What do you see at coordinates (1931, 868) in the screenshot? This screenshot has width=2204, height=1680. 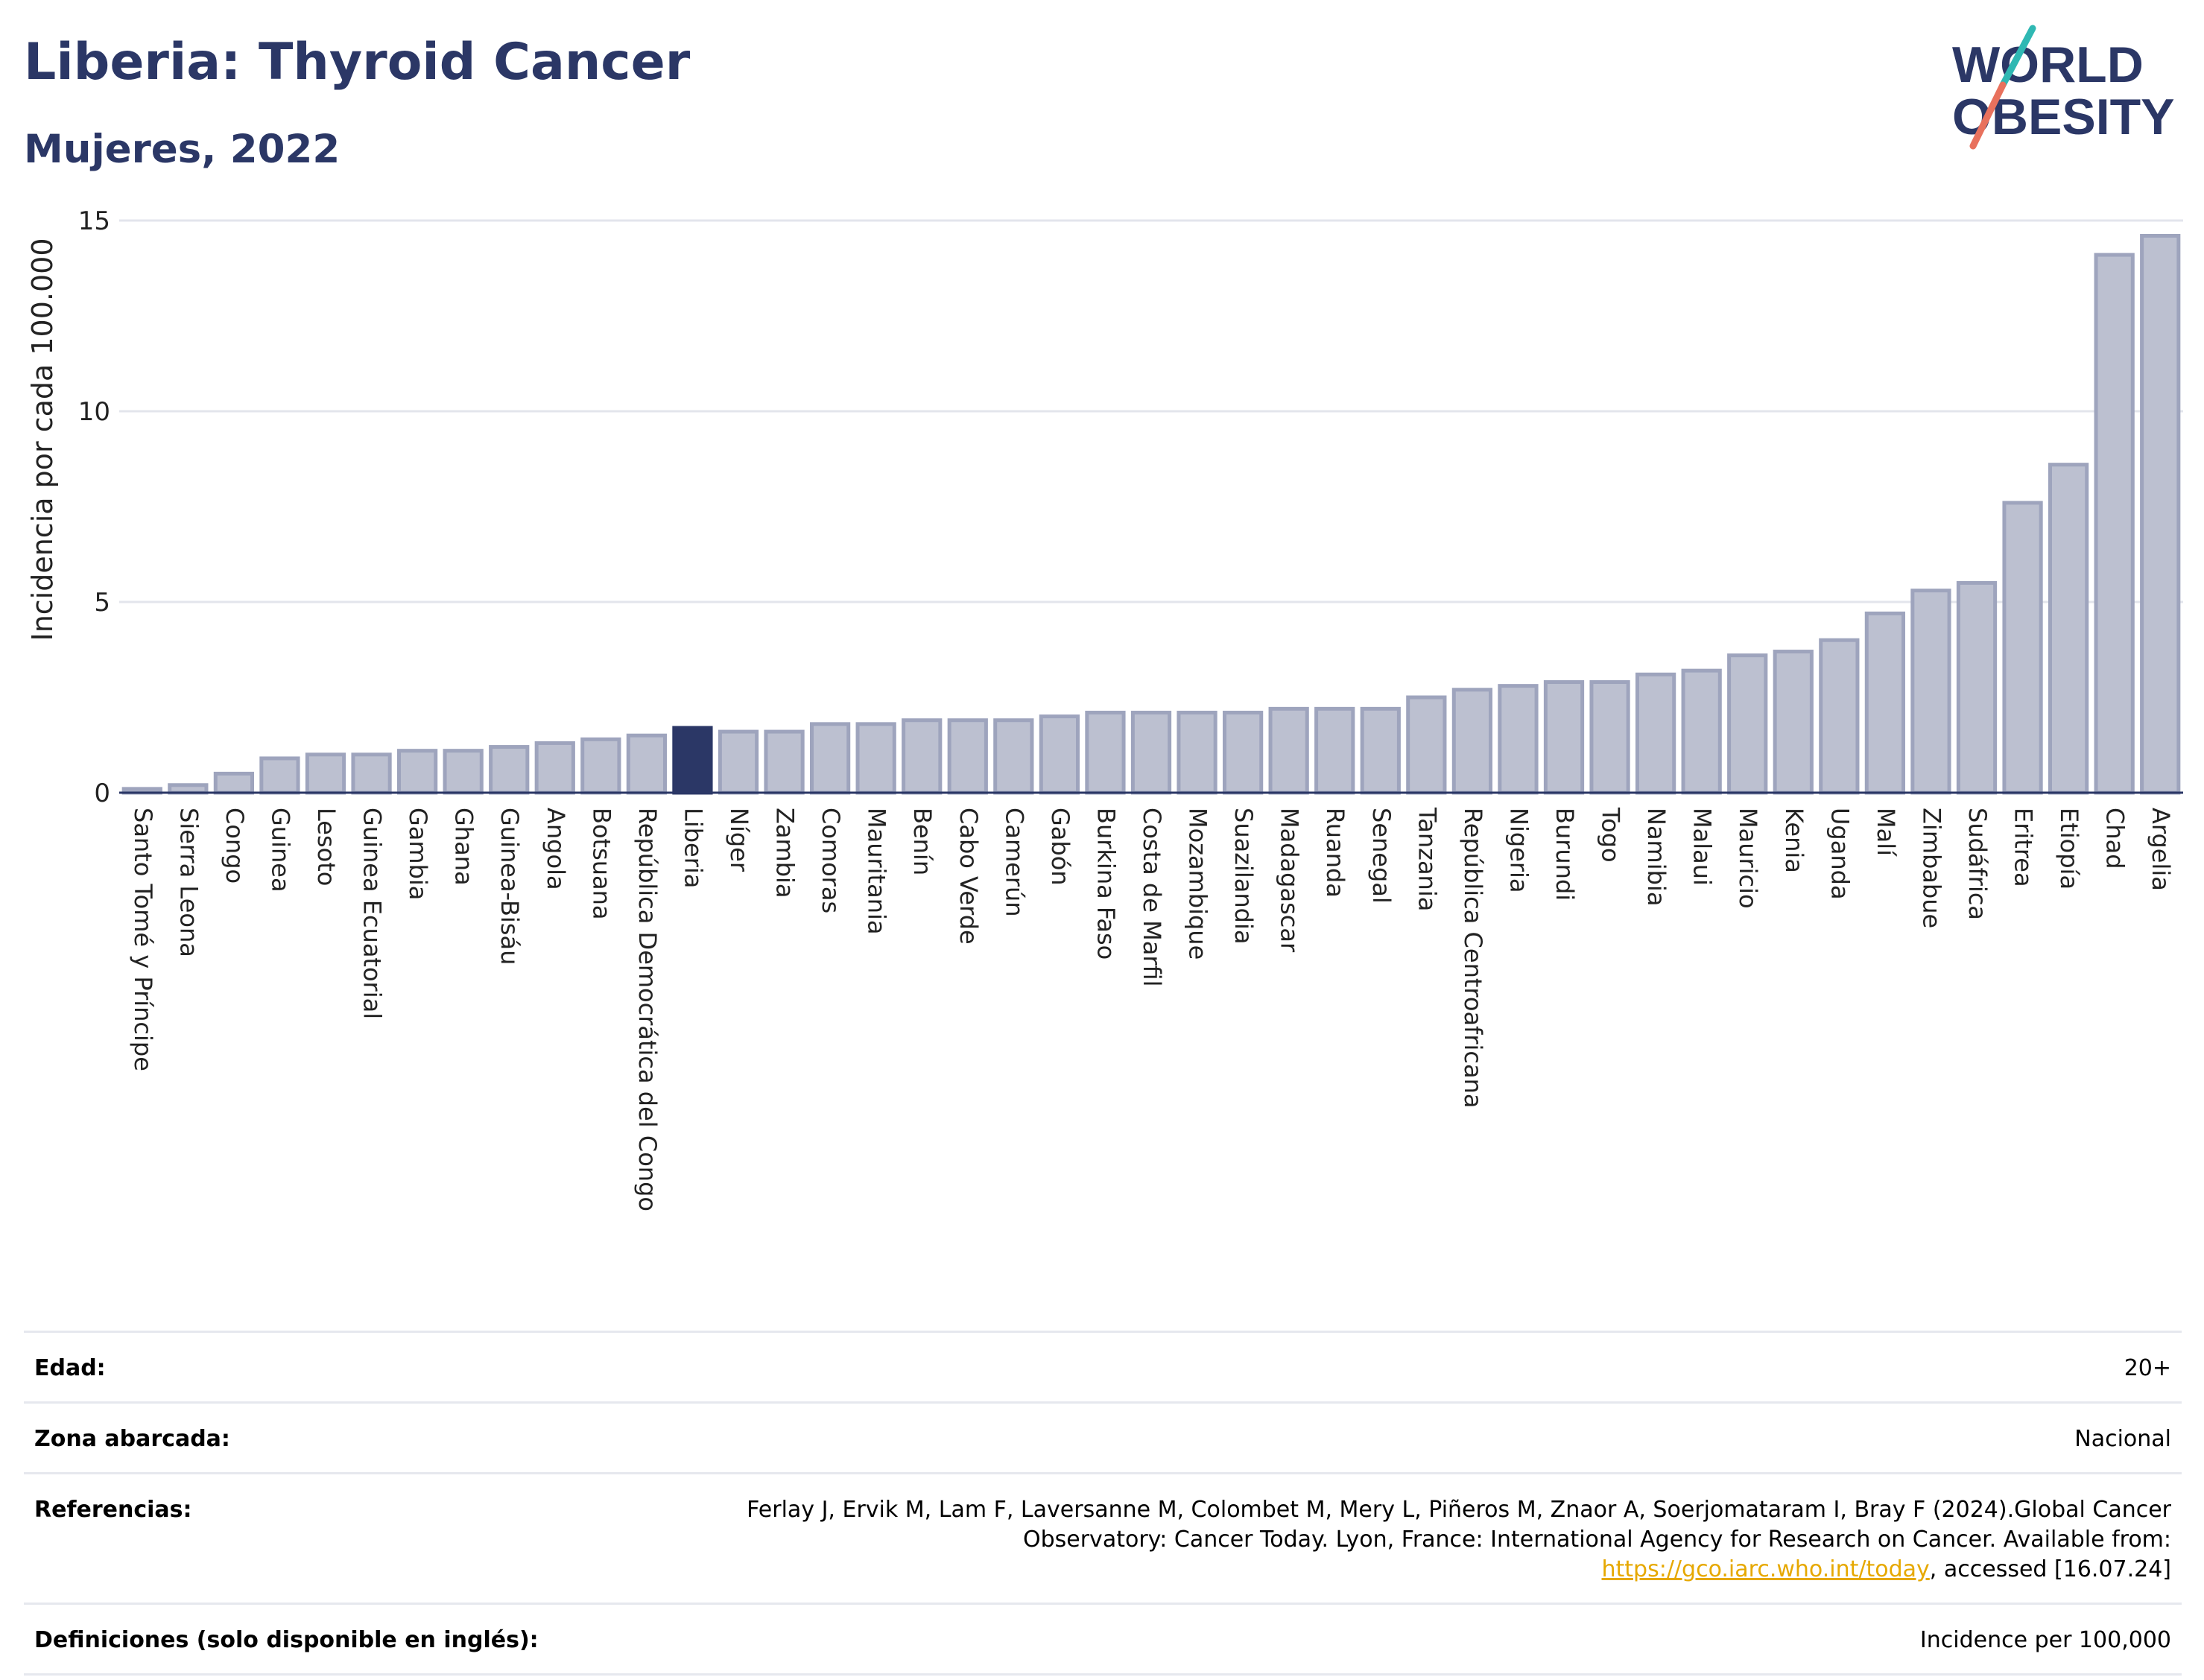 I see `x-tick-label: Zimbabue` at bounding box center [1931, 868].